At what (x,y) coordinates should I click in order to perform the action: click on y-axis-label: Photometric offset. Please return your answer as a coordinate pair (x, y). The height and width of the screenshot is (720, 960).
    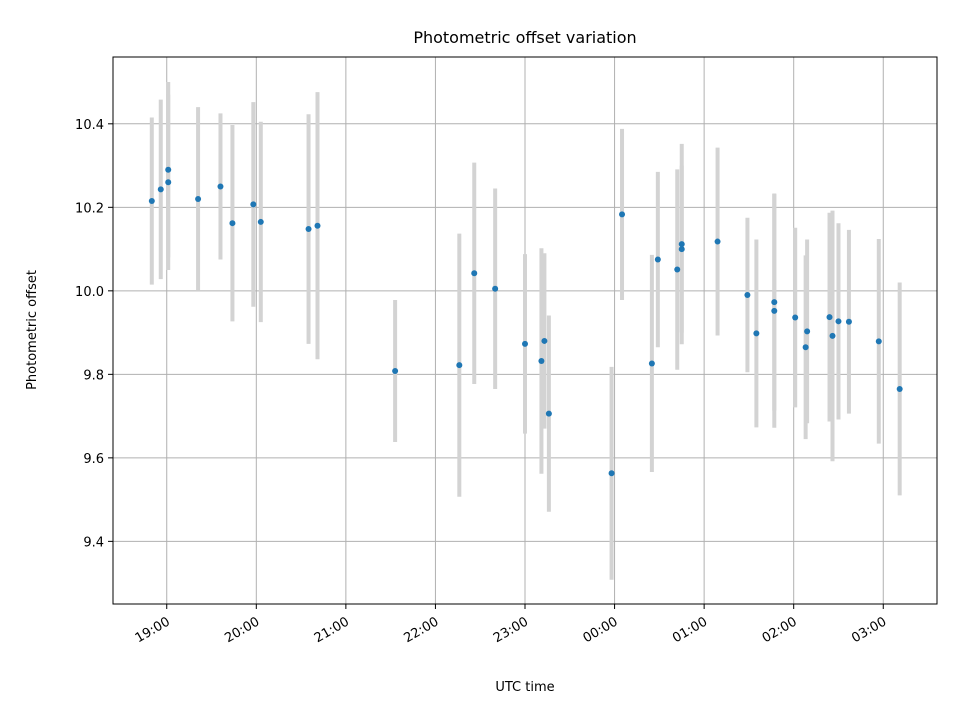
    Looking at the image, I should click on (32, 330).